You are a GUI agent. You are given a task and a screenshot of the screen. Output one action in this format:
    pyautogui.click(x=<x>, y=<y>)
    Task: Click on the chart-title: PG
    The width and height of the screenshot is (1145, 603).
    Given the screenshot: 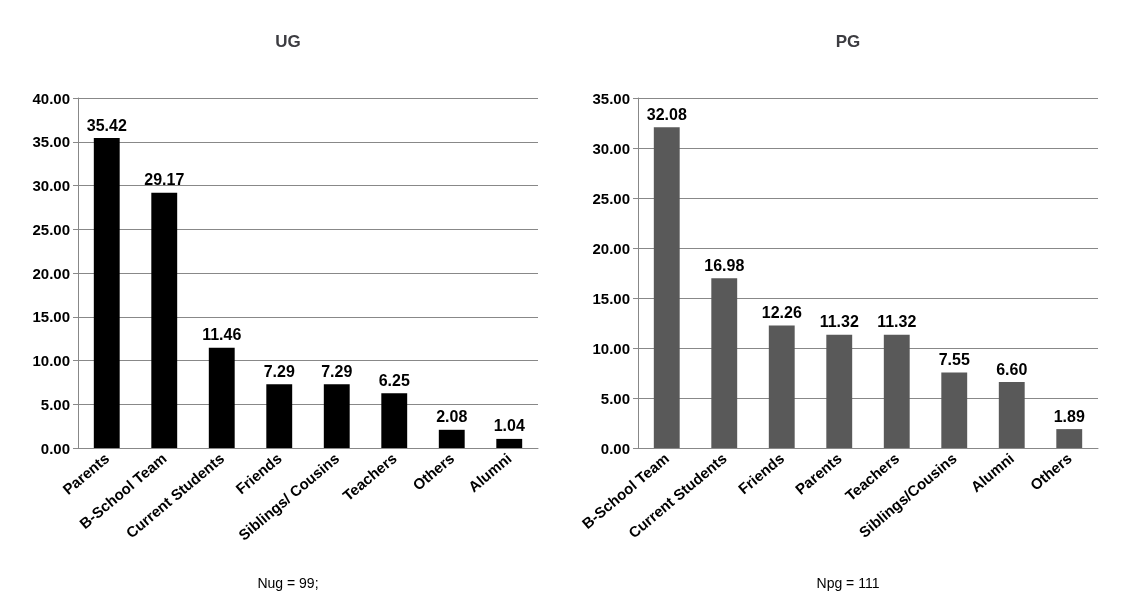 What is the action you would take?
    pyautogui.click(x=848, y=41)
    